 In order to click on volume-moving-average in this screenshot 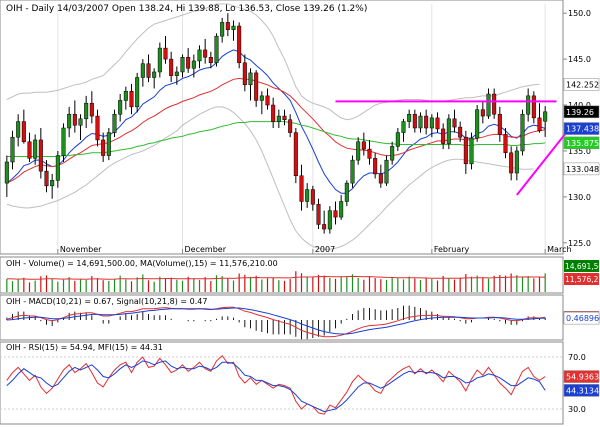, I will do `click(276, 277)`.